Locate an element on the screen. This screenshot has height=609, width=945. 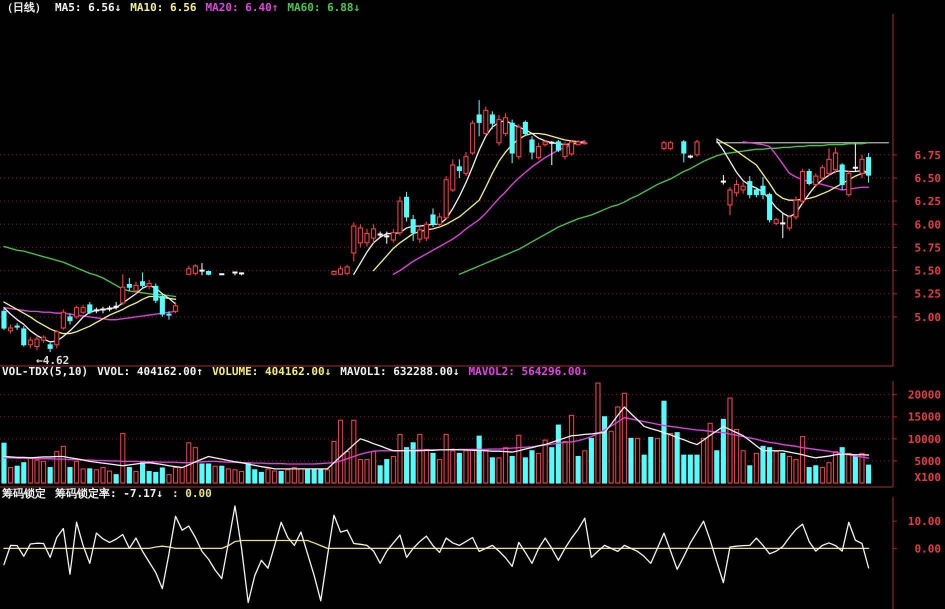
y-tick-label: 6.50 is located at coordinates (927, 178).